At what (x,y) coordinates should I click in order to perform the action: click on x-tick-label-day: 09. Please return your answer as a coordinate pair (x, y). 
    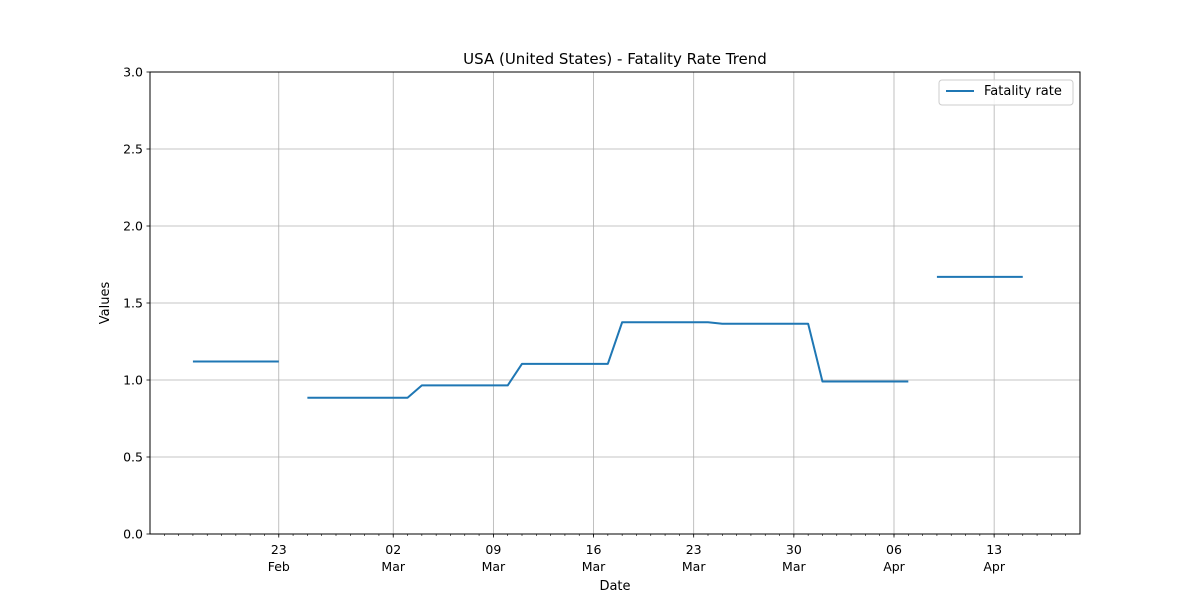
    Looking at the image, I should click on (493, 549).